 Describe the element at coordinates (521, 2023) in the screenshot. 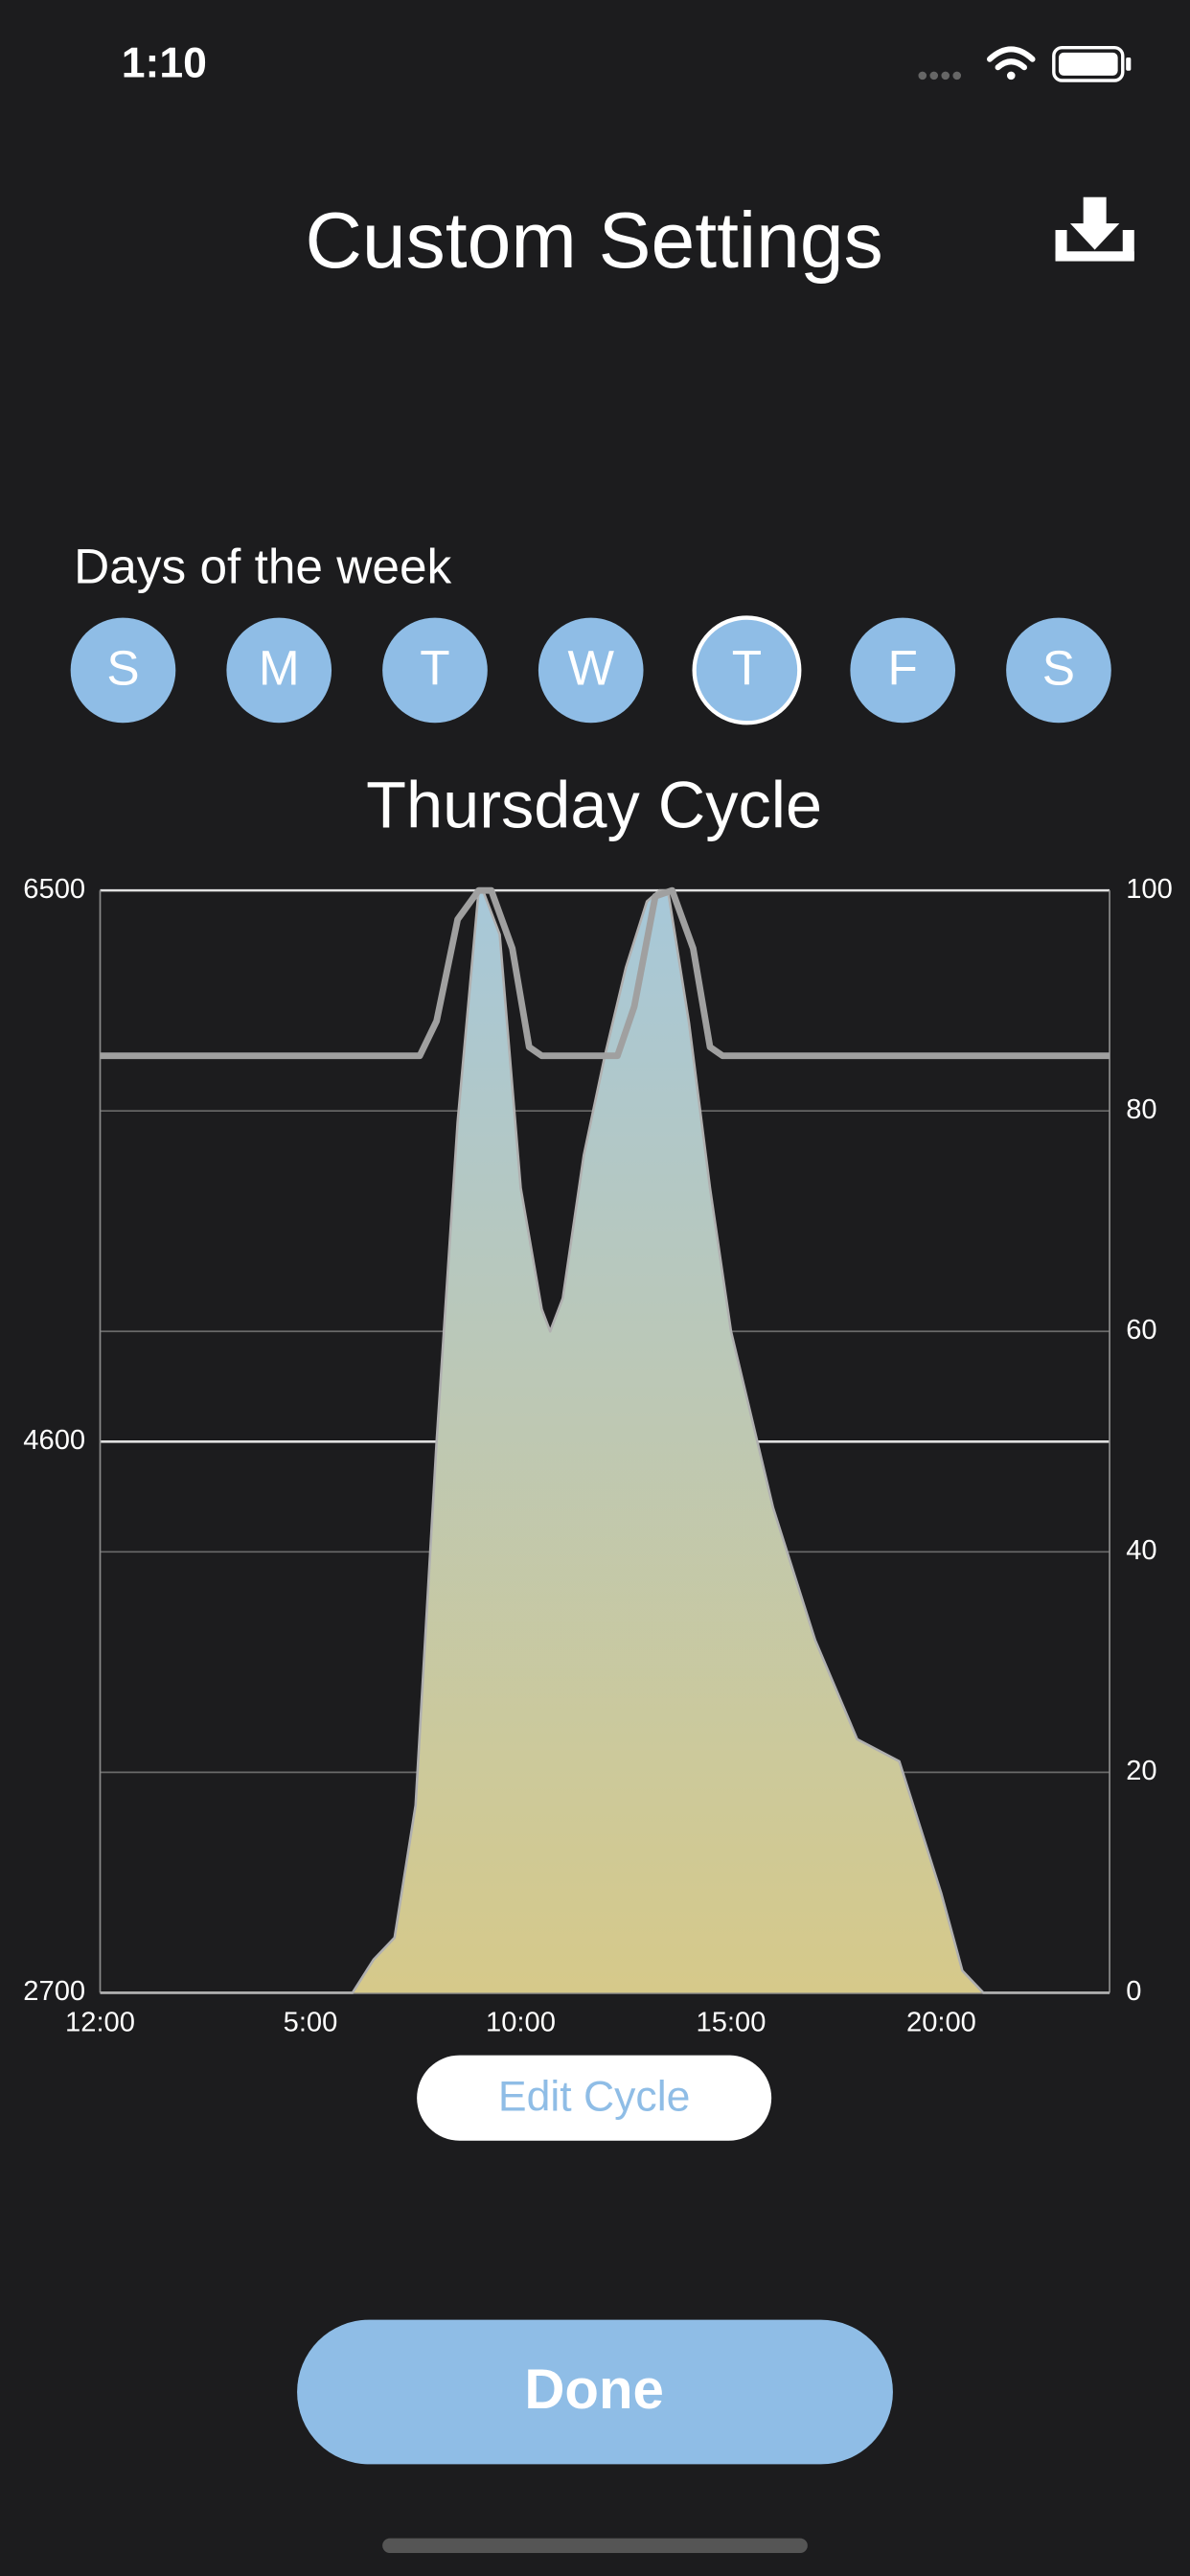

I see `x-tick-label: 10:00` at that location.